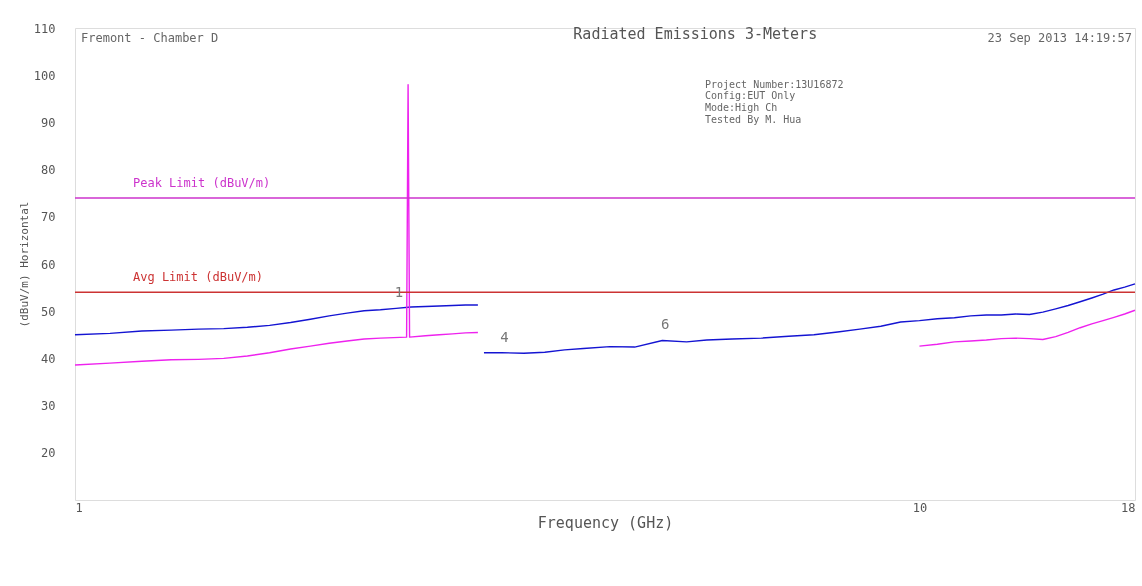  Describe the element at coordinates (48, 453) in the screenshot. I see `y-tick-label: 20` at that location.